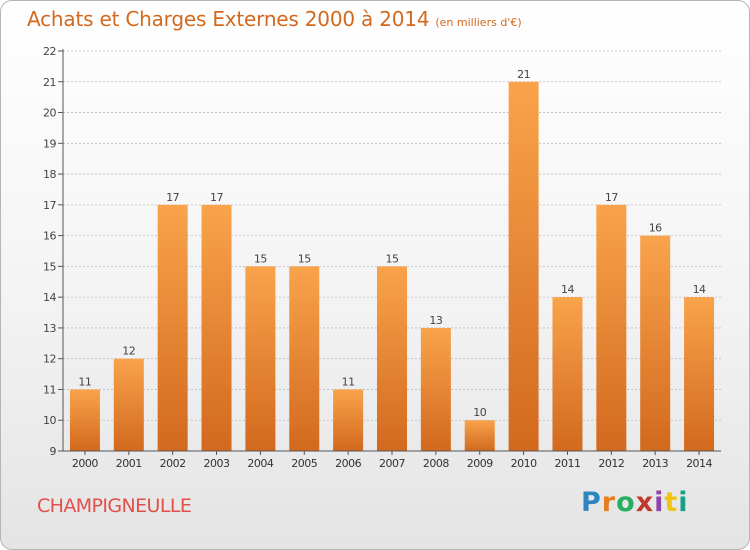 This screenshot has width=750, height=550. Describe the element at coordinates (49, 113) in the screenshot. I see `y-tick-label: 20` at that location.